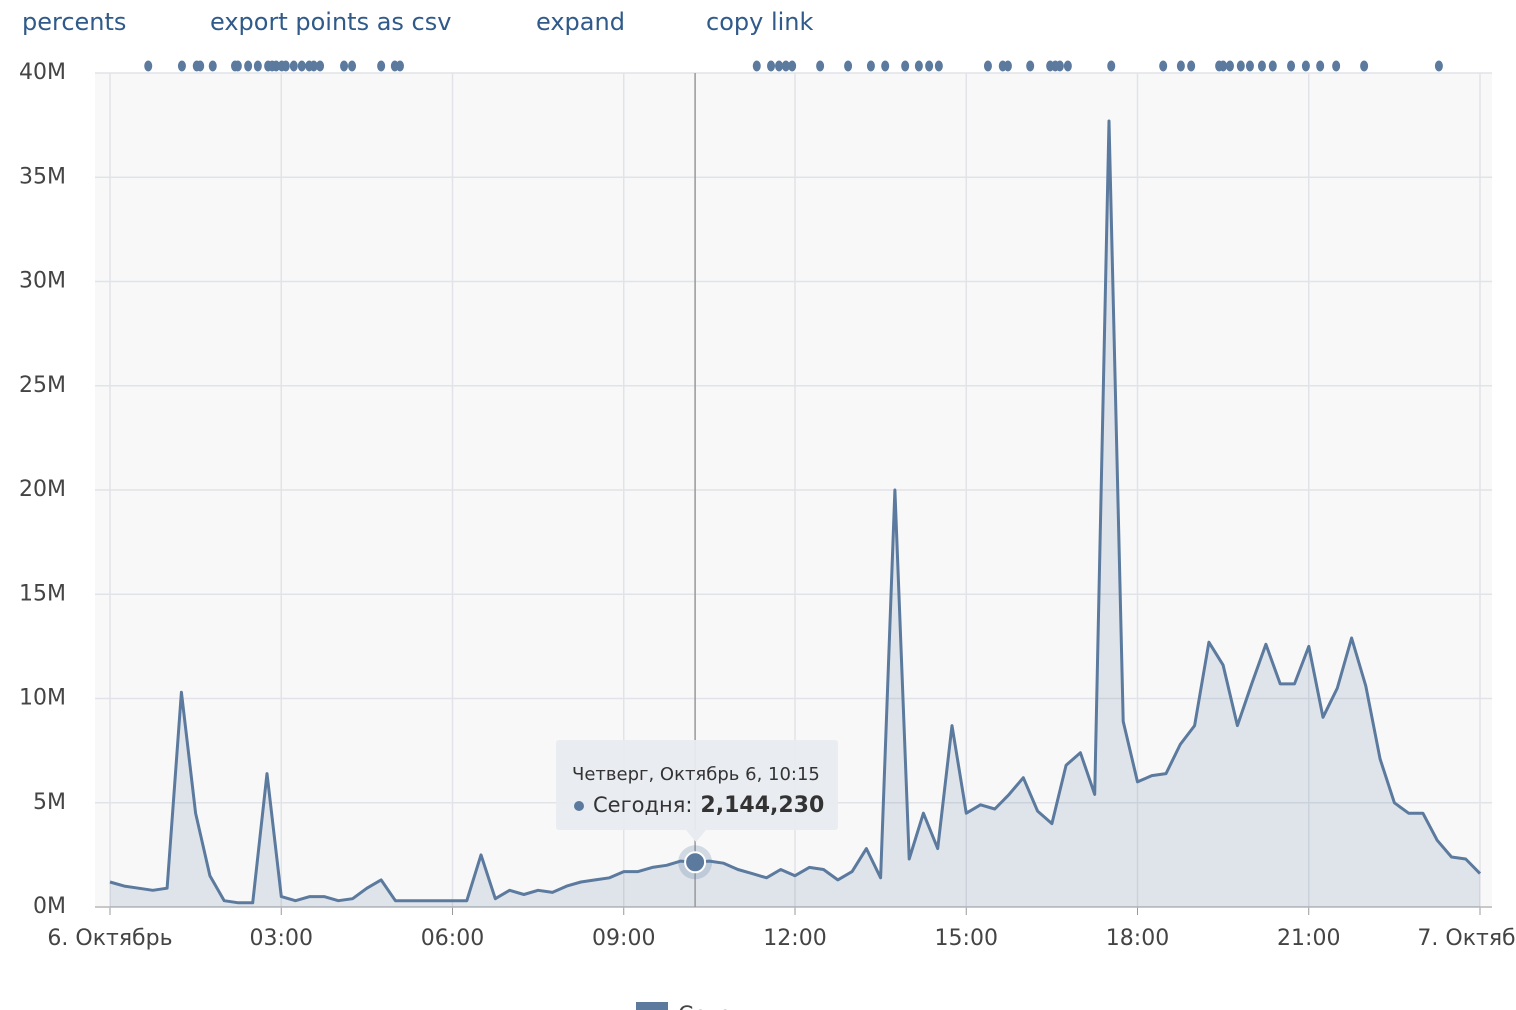 Image resolution: width=1516 pixels, height=1010 pixels. What do you see at coordinates (623, 938) in the screenshot?
I see `x-tick-label: 09:00` at bounding box center [623, 938].